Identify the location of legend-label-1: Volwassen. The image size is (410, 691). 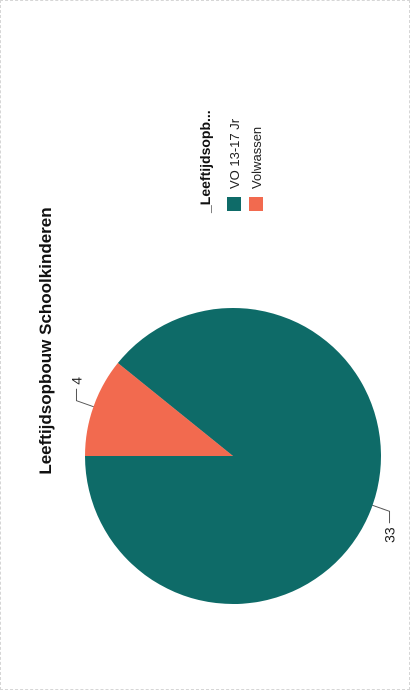
(256, 158).